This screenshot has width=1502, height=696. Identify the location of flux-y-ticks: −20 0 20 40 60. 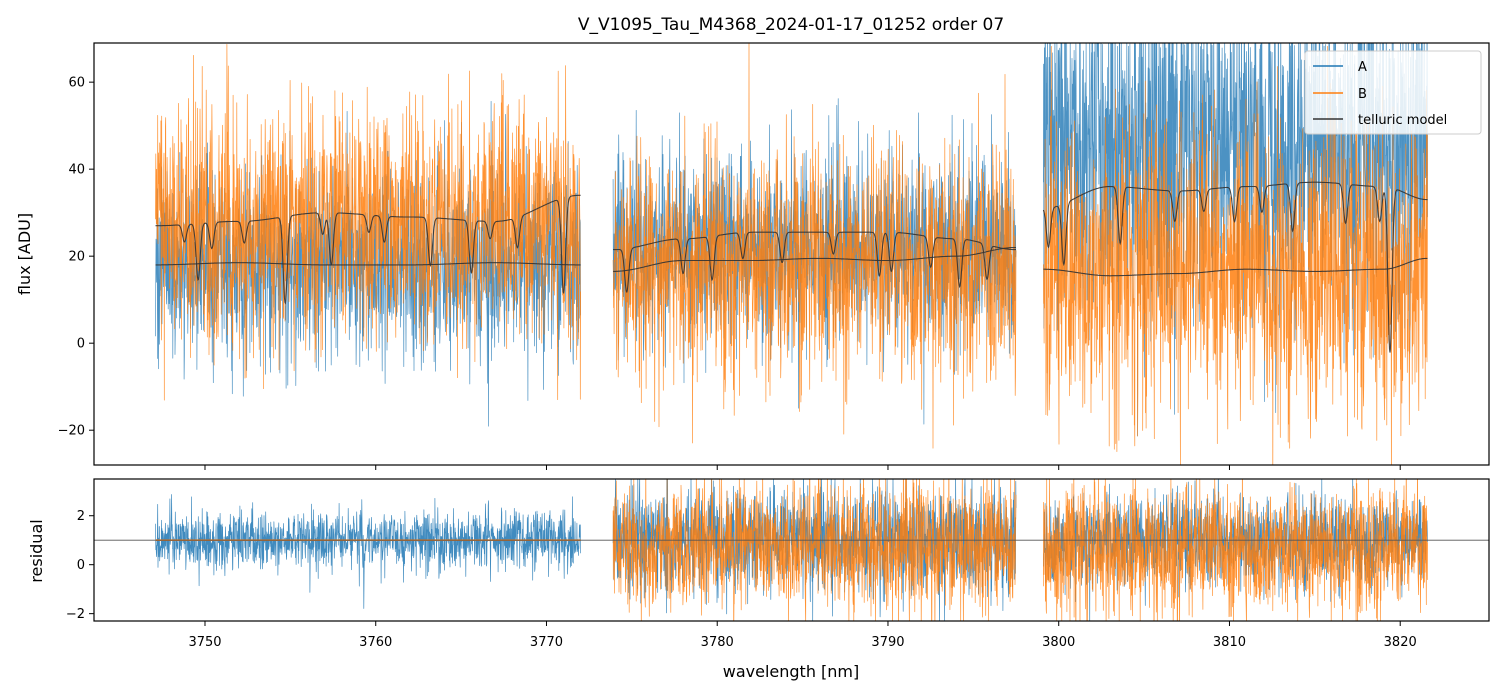
(76, 257).